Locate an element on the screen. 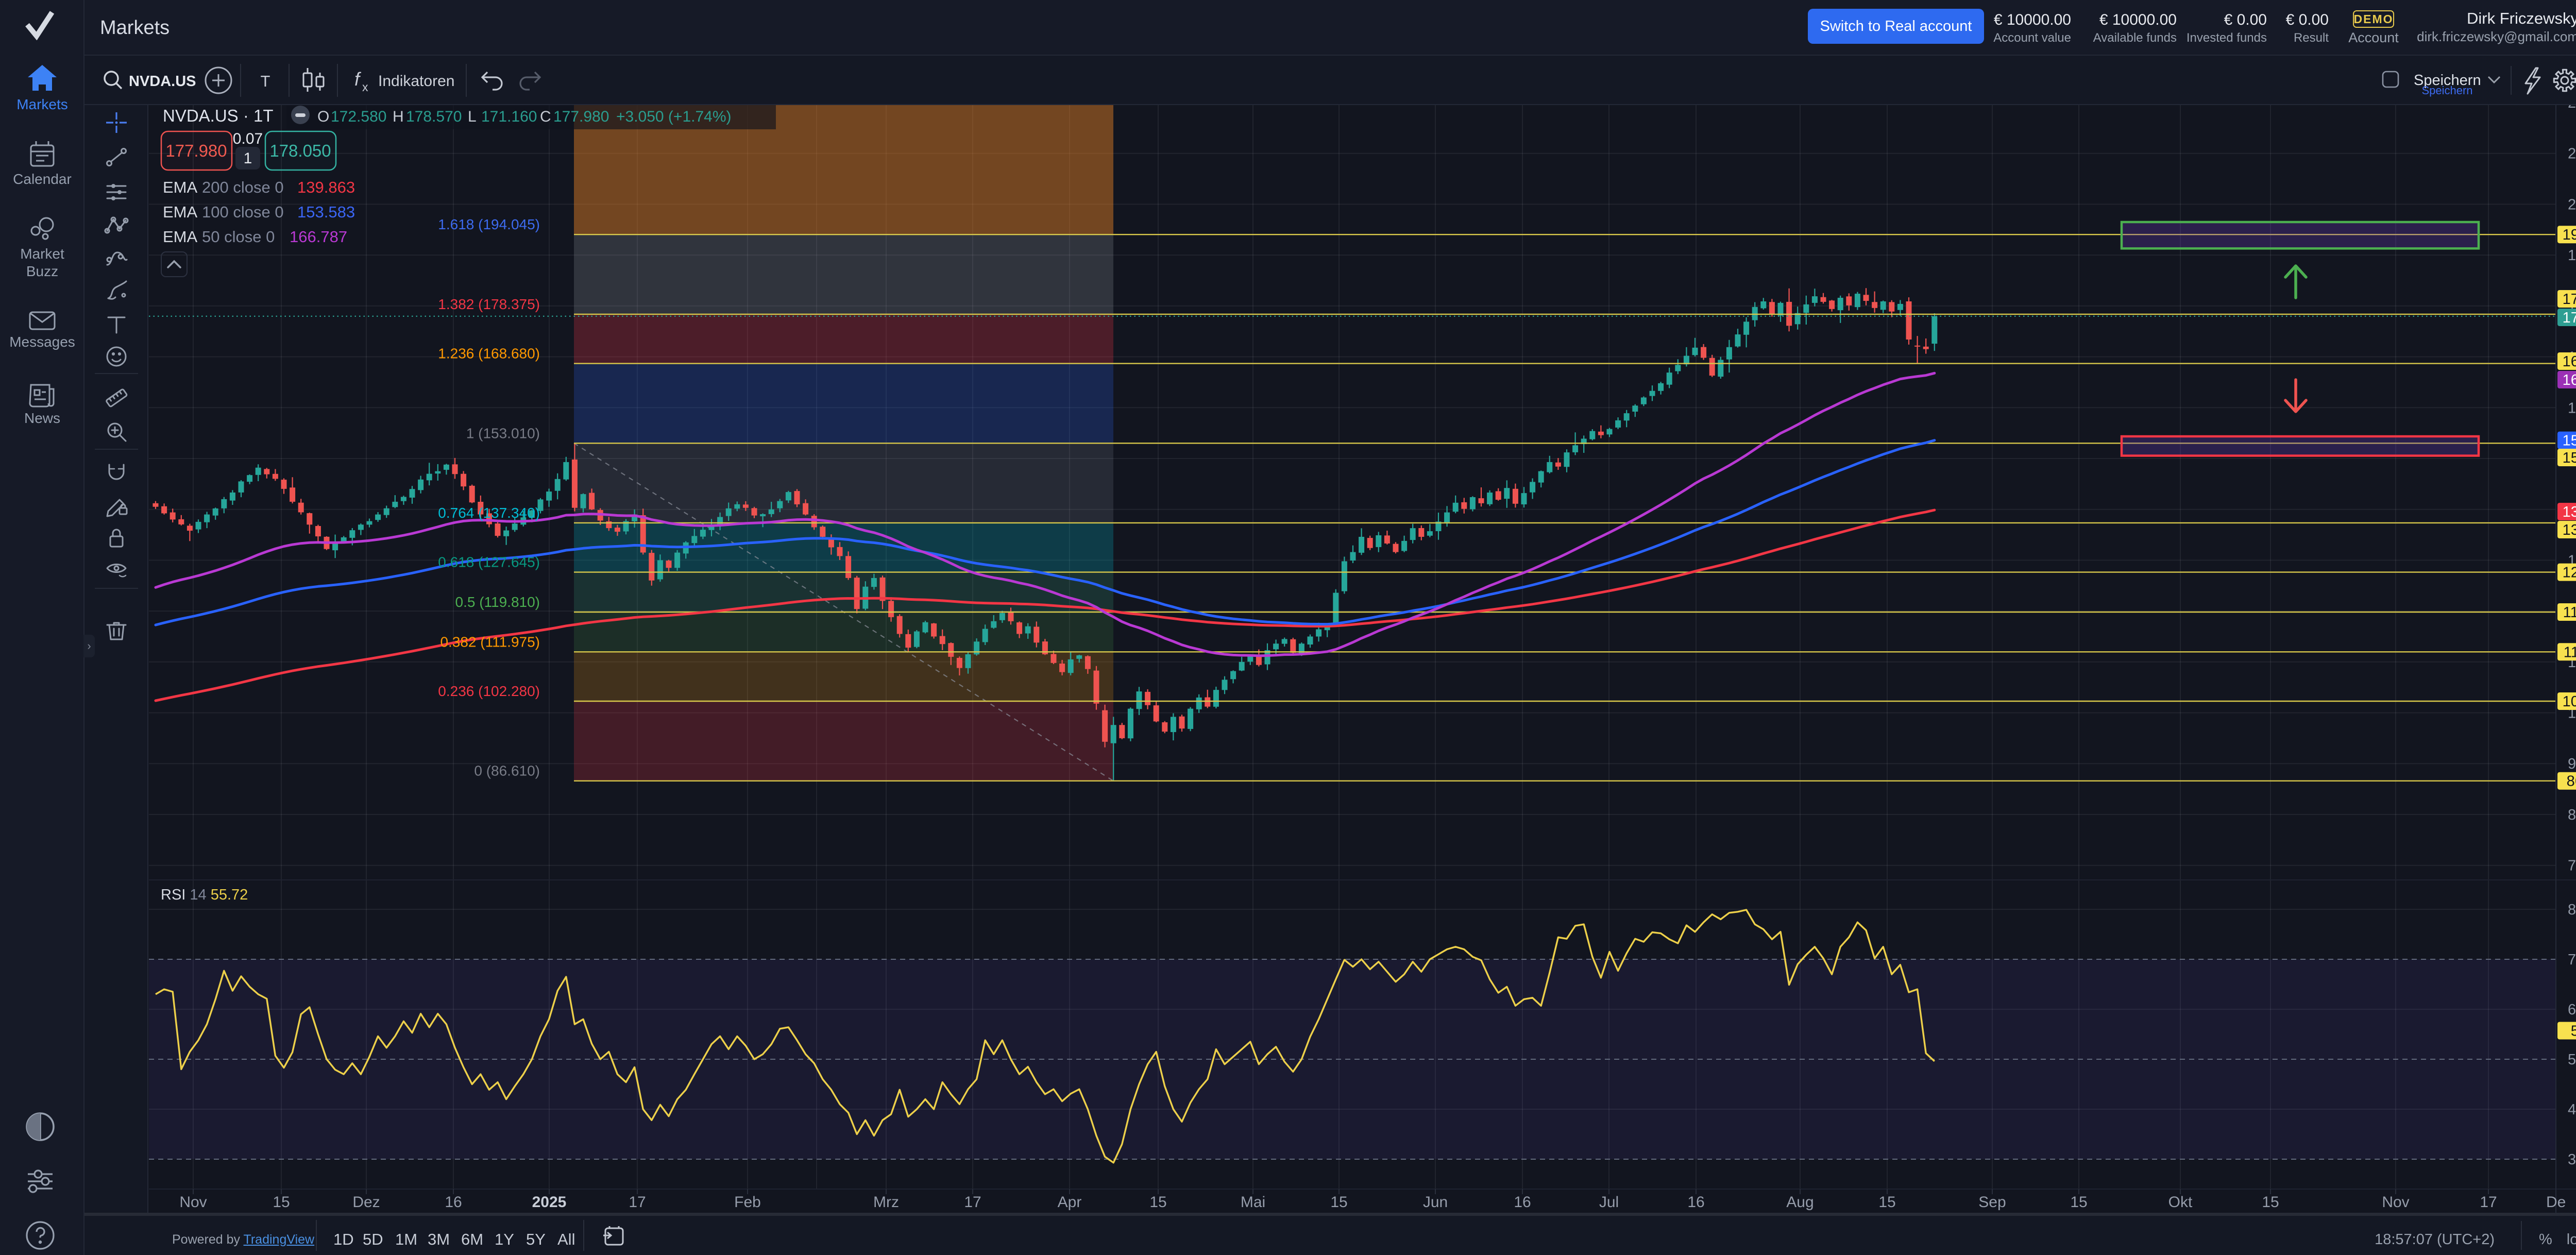 The image size is (2576, 1255). svg-text: 102.280 is located at coordinates (2569, 701).